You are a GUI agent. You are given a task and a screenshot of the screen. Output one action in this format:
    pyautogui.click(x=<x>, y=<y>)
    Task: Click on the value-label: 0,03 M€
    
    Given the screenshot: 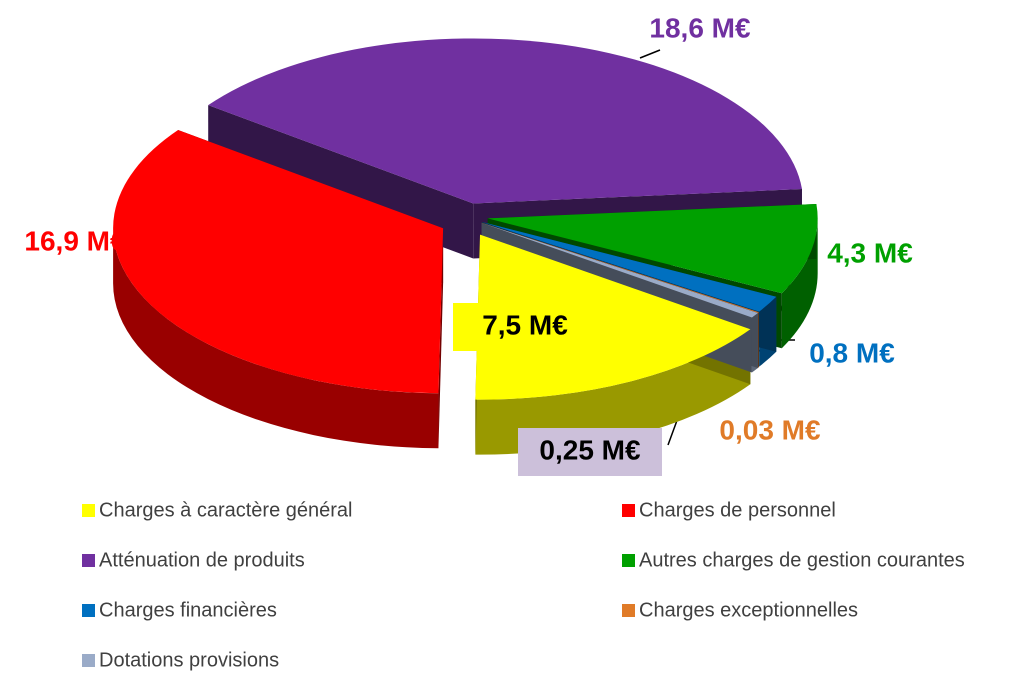 What is the action you would take?
    pyautogui.click(x=770, y=429)
    